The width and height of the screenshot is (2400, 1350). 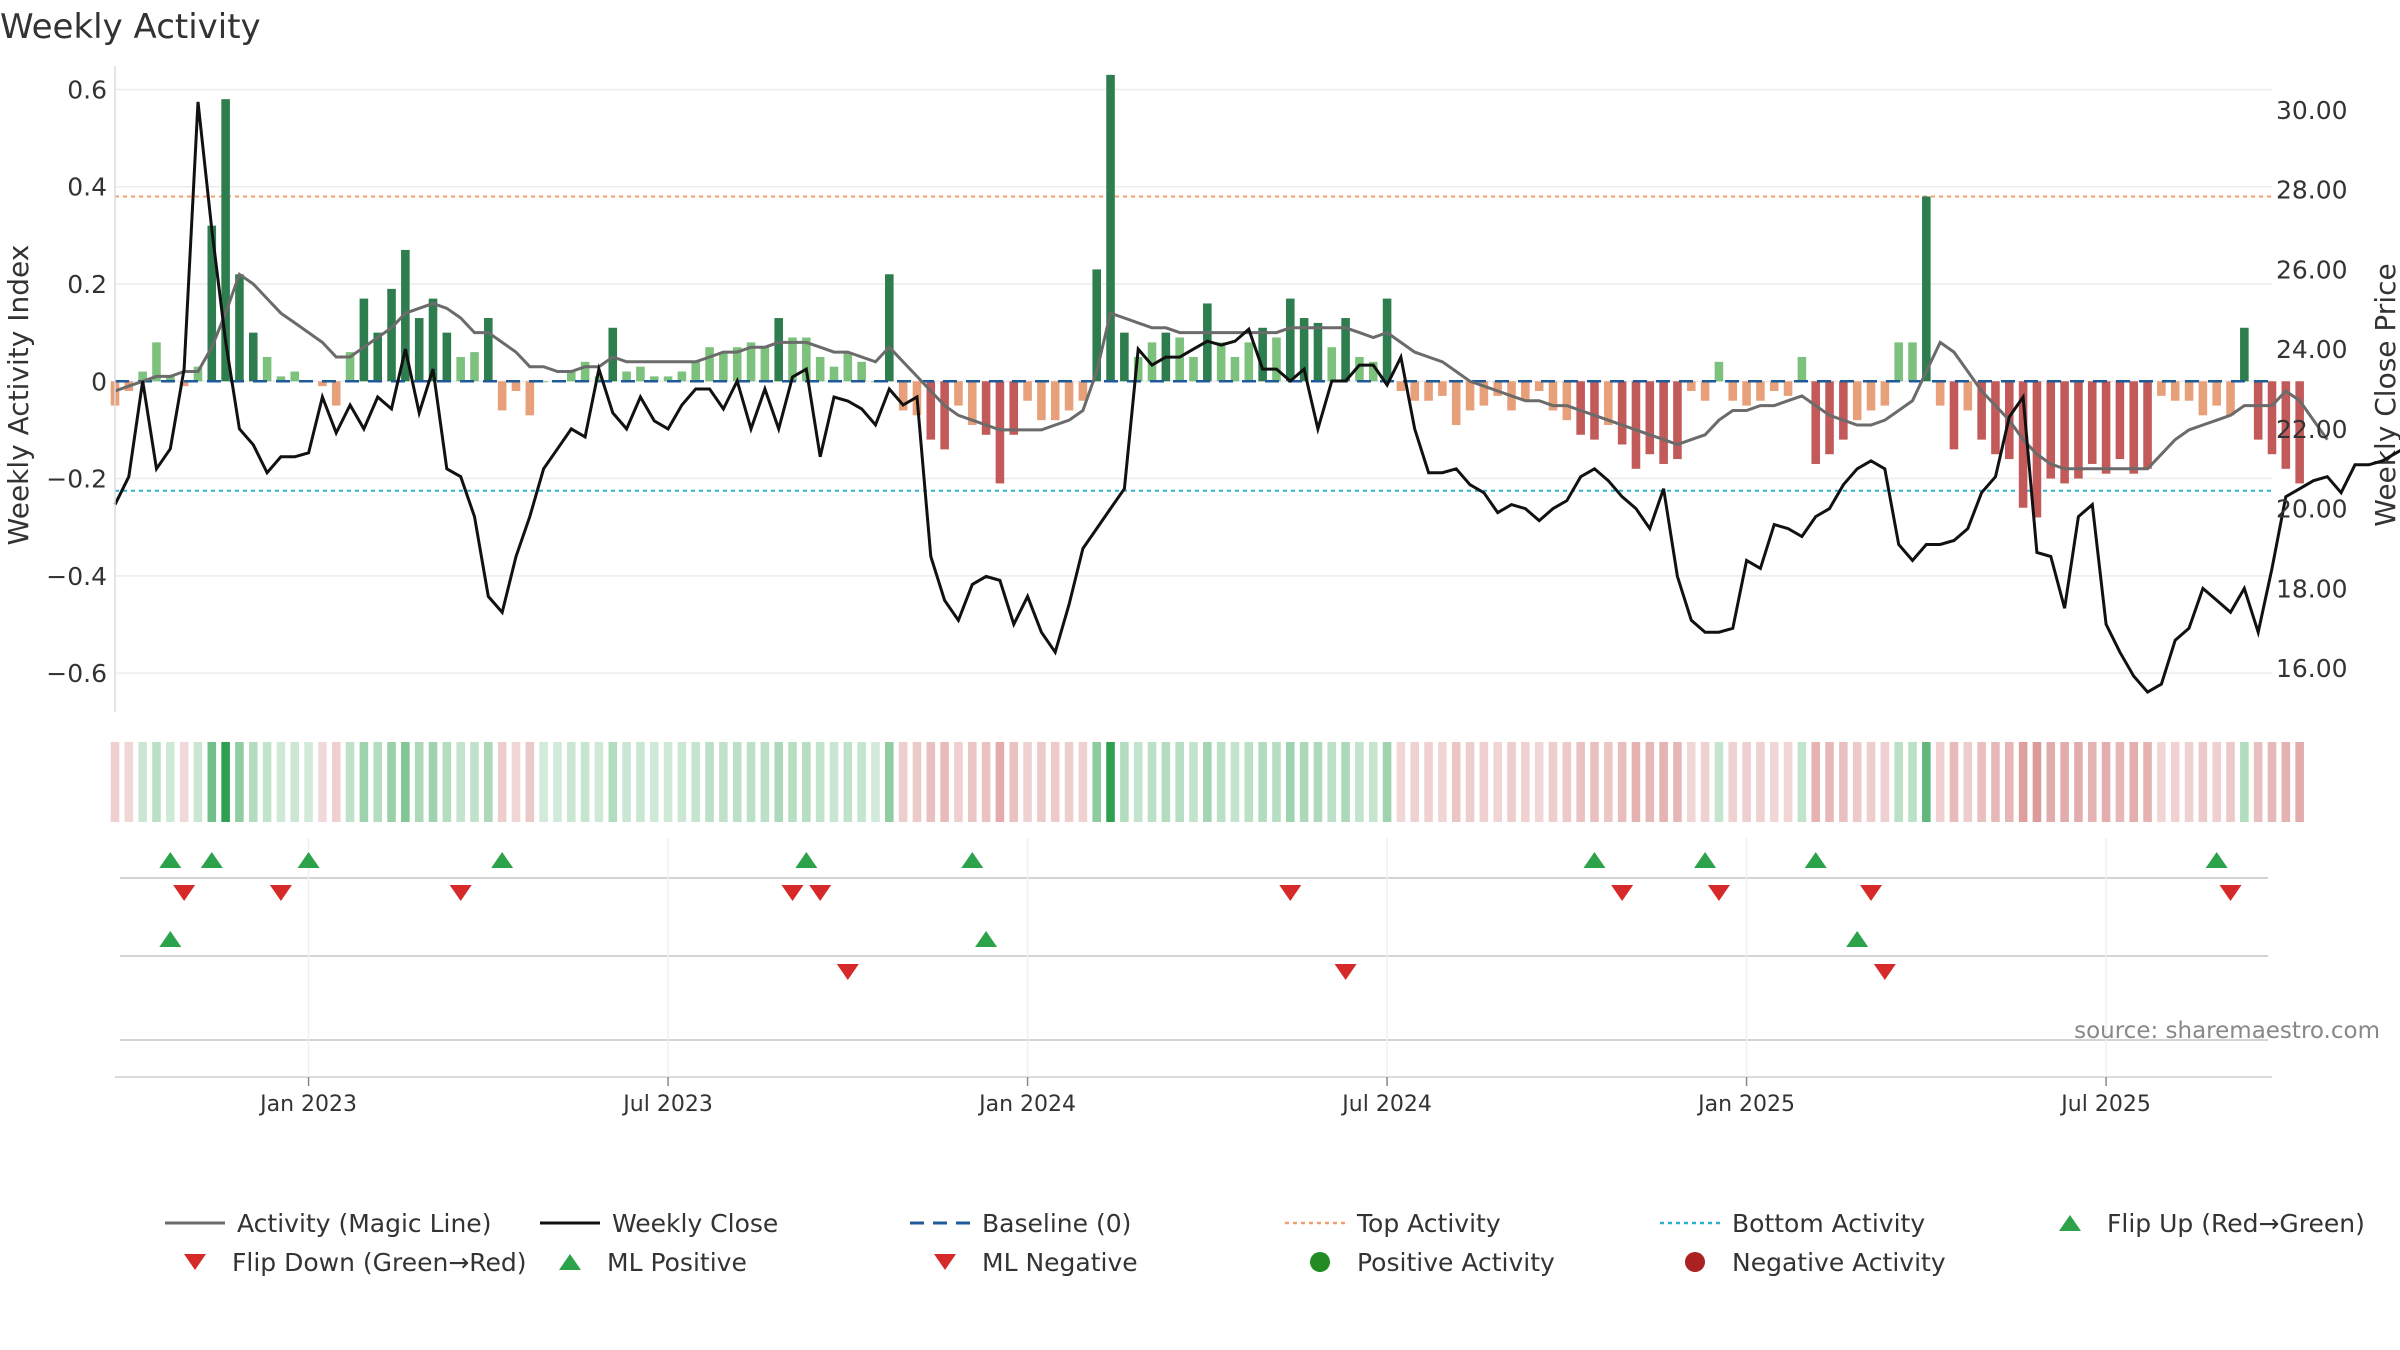 What do you see at coordinates (364, 1223) in the screenshot?
I see `legend-label: Activity (Magic Line)` at bounding box center [364, 1223].